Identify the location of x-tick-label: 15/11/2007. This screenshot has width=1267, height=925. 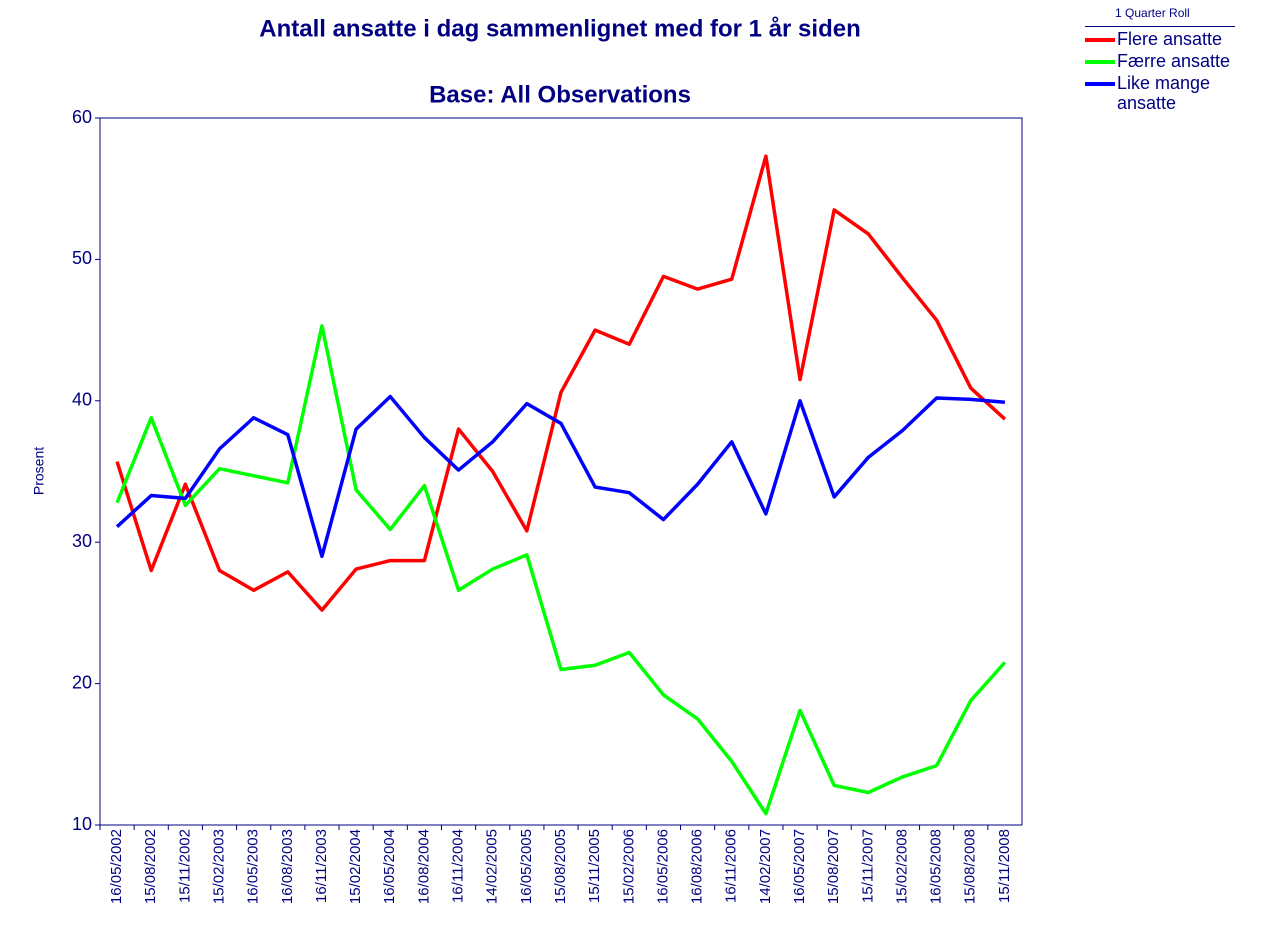
(867, 866).